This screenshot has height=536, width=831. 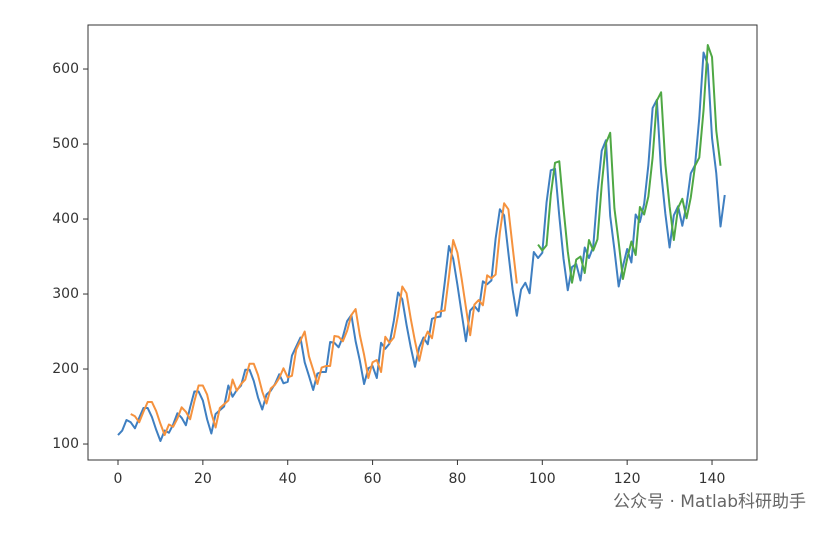 I want to click on y-tick-label: 100, so click(x=65, y=444).